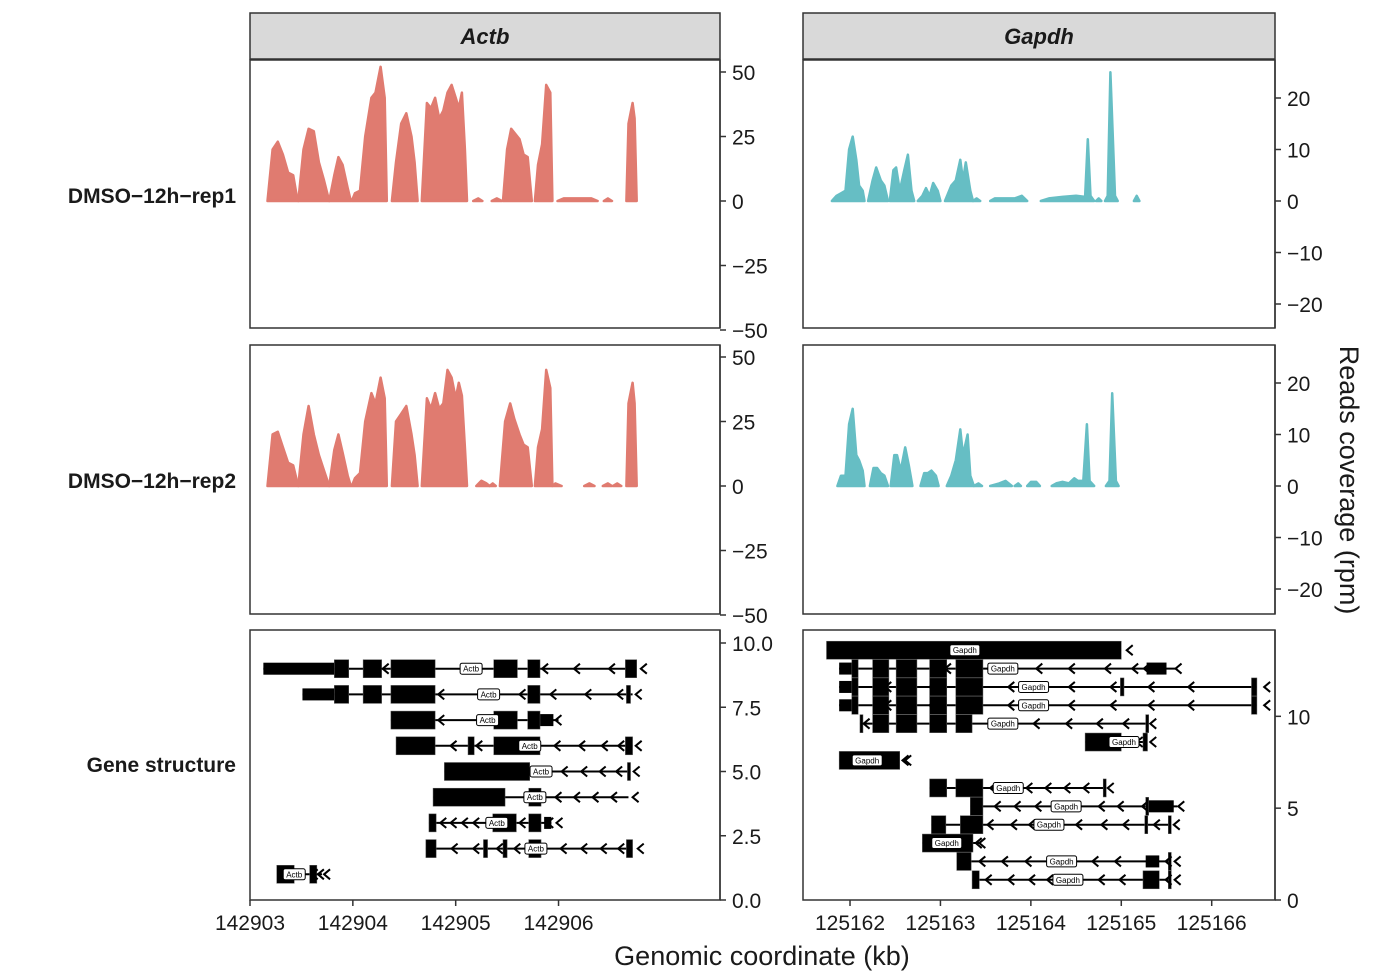  What do you see at coordinates (850, 923) in the screenshot?
I see `x-tick-label: 125162` at bounding box center [850, 923].